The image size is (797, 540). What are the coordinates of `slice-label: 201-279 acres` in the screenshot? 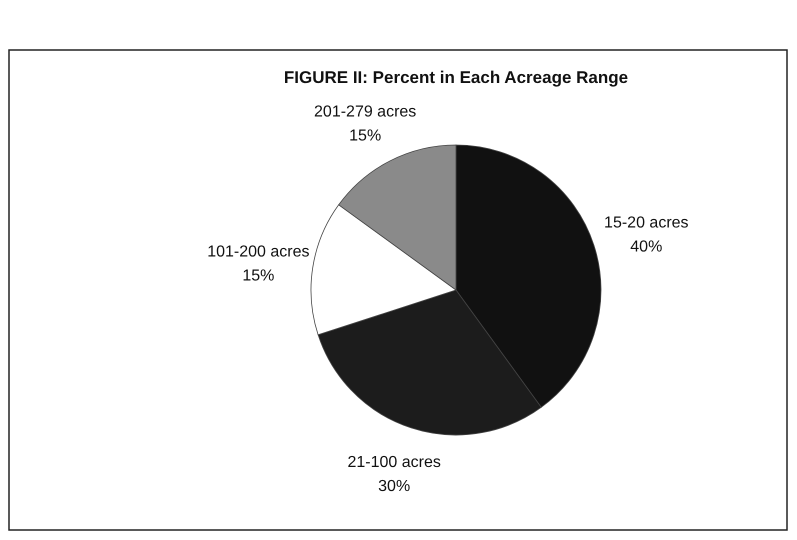 It's located at (365, 112).